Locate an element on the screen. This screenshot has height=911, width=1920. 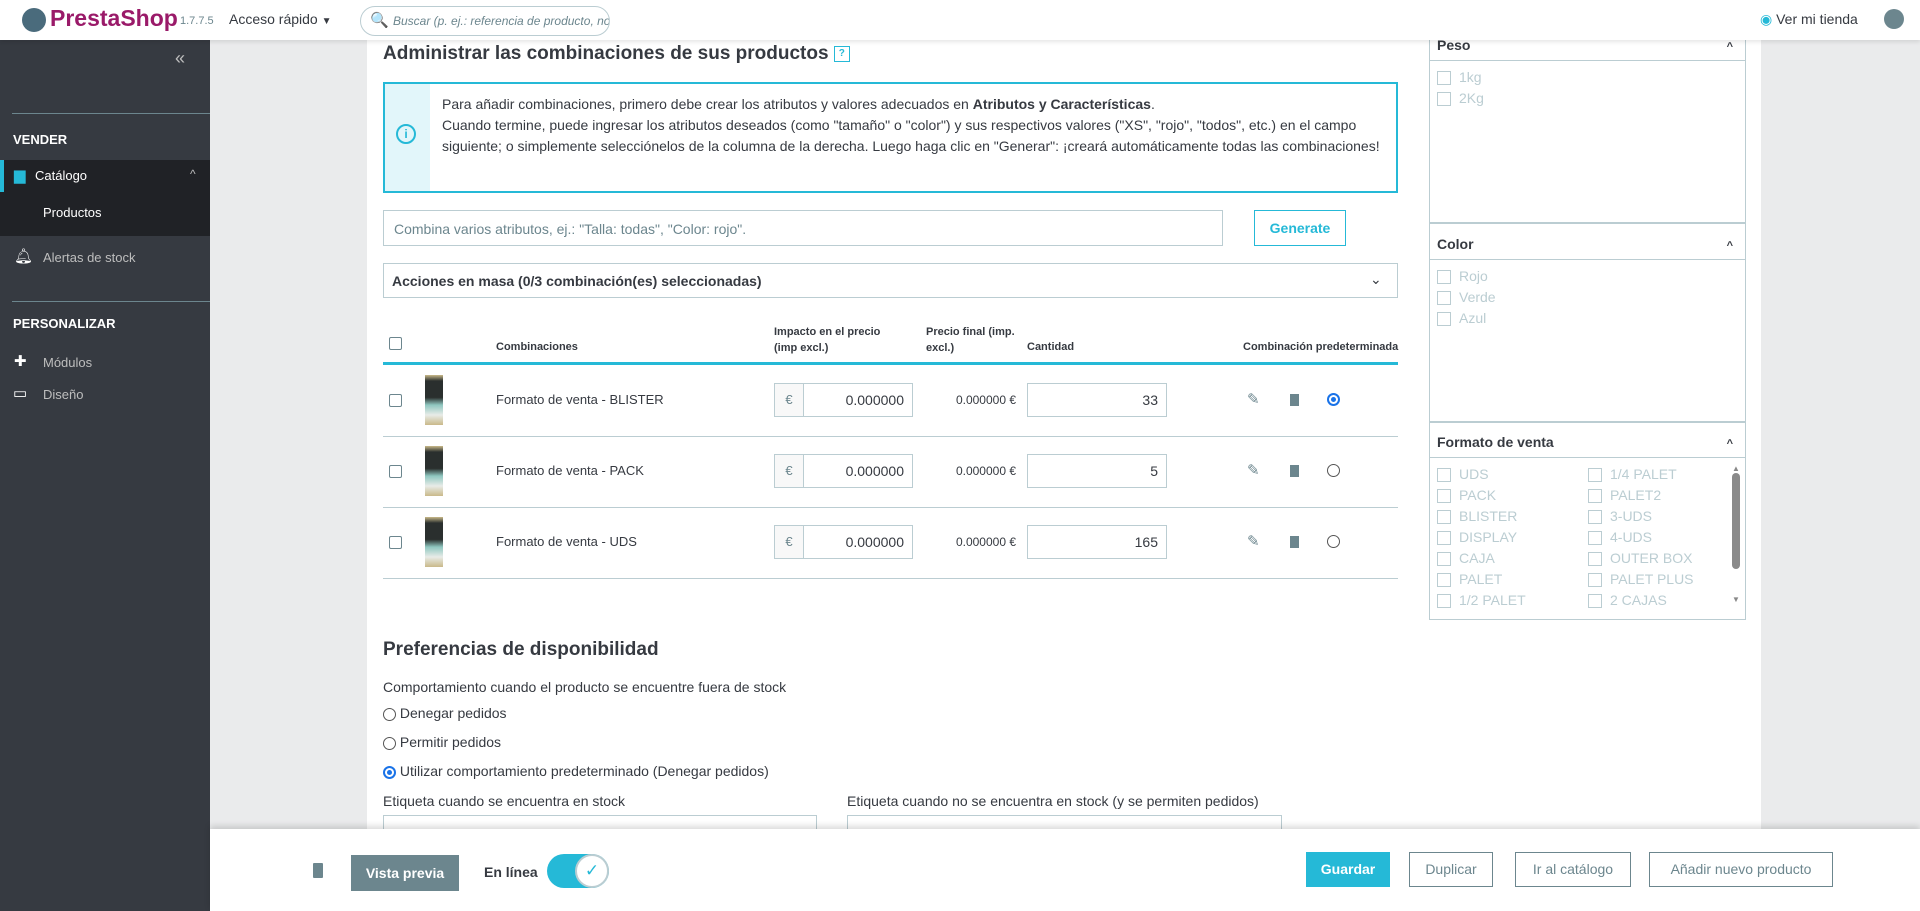
attribute-option: OUTER BOX is located at coordinates (1641, 558).